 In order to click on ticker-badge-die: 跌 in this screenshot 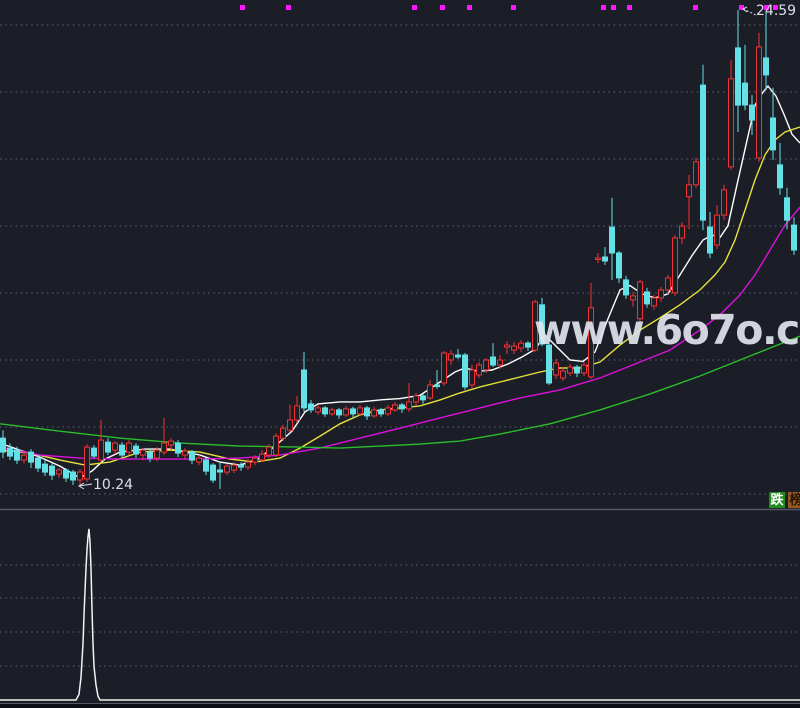, I will do `click(777, 500)`.